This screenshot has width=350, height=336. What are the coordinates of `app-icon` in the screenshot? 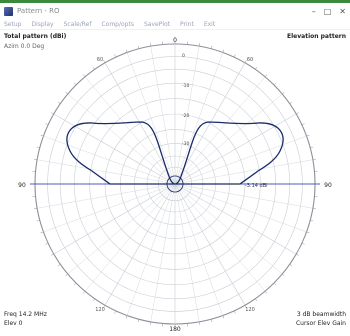 It's located at (8, 11).